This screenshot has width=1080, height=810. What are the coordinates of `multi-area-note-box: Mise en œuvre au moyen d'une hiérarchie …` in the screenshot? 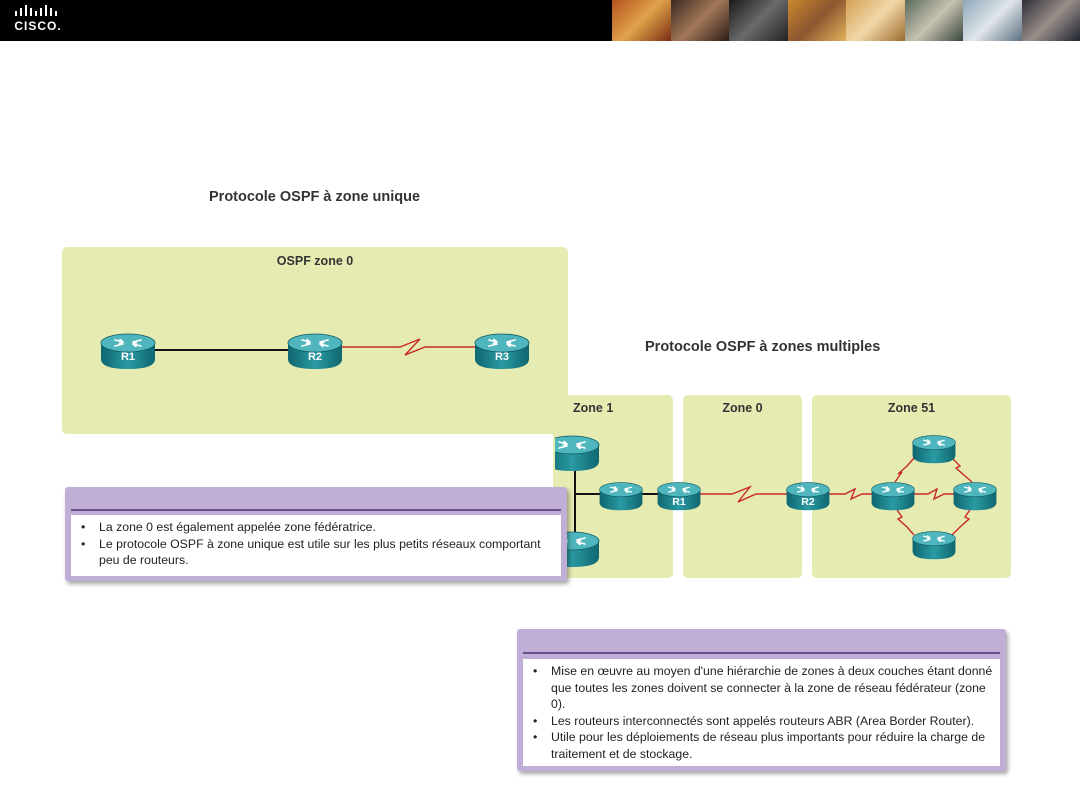 It's located at (761, 700).